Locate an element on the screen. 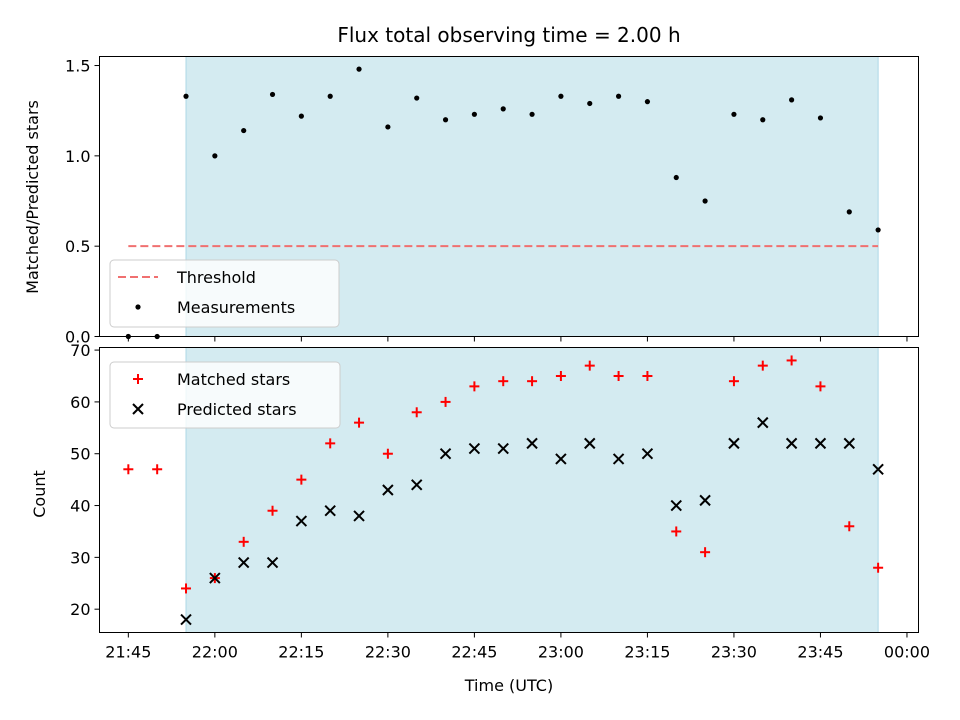 Image resolution: width=960 pixels, height=720 pixels. measurements-legend-swatch is located at coordinates (138, 307).